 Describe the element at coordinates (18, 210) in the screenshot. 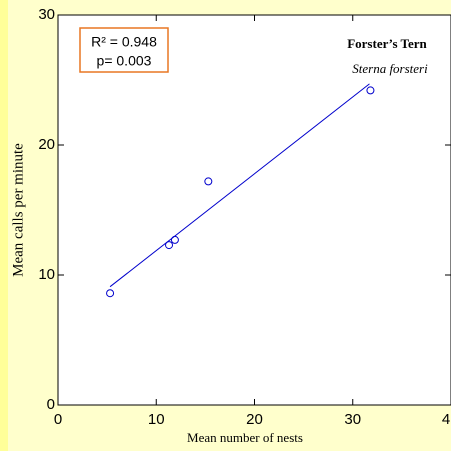

I see `y-axis-label: Mean calls per minute` at that location.